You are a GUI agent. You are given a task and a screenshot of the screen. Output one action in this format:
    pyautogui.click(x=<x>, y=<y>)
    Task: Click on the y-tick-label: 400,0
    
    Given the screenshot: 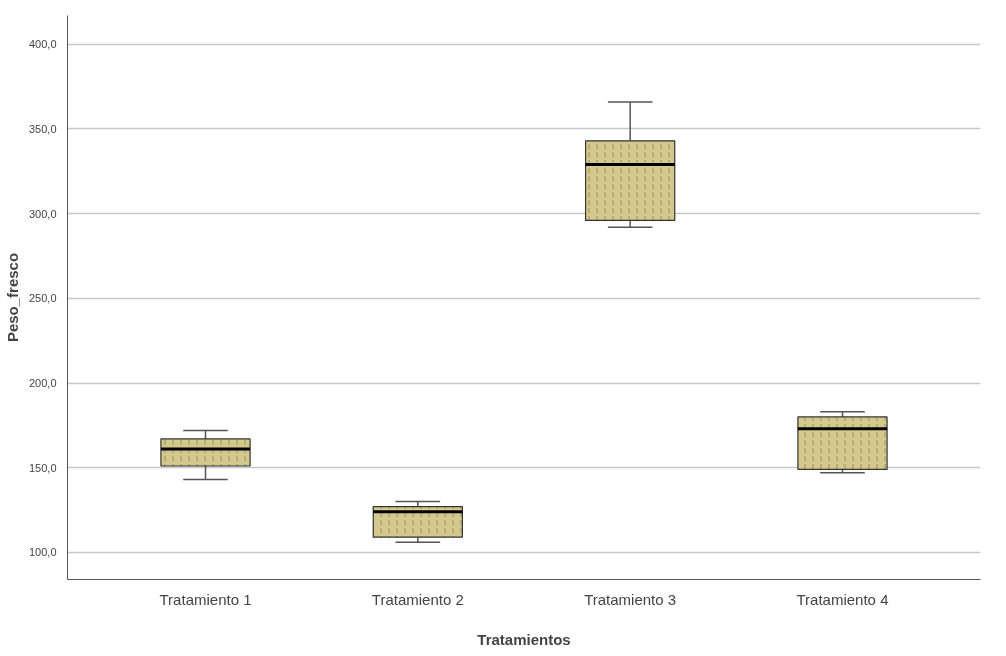 What is the action you would take?
    pyautogui.click(x=42, y=44)
    